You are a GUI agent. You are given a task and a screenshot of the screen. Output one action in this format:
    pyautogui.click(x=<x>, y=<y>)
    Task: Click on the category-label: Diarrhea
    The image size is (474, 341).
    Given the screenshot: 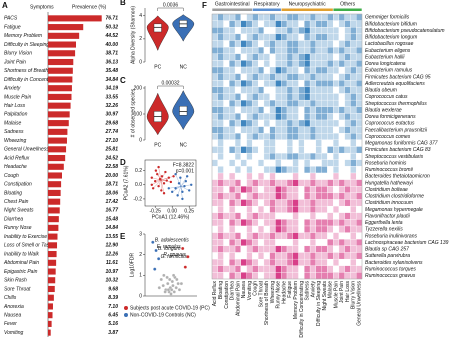 What is the action you would take?
    pyautogui.click(x=13, y=219)
    